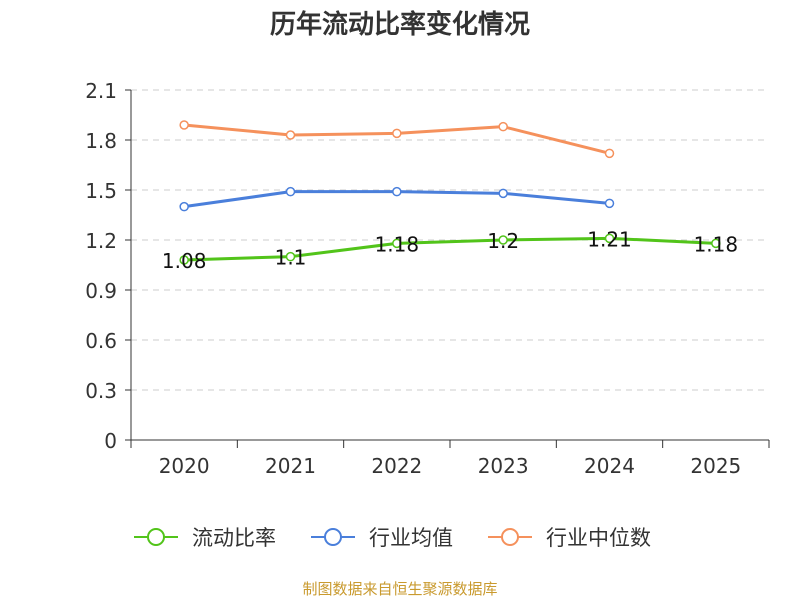 The height and width of the screenshot is (600, 800). Describe the element at coordinates (399, 25) in the screenshot. I see `chart-title: 历年流动比率变化情况` at that location.